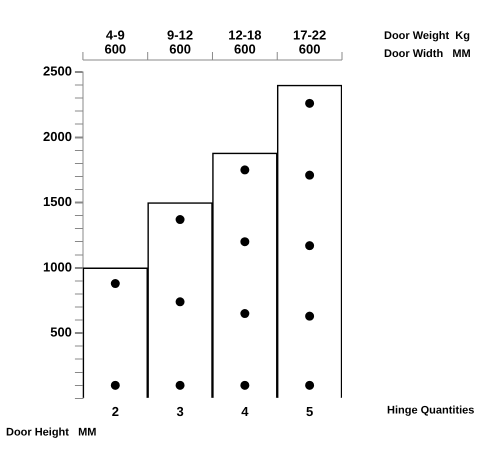  What do you see at coordinates (57, 136) in the screenshot?
I see `y-tick-label: 2000` at bounding box center [57, 136].